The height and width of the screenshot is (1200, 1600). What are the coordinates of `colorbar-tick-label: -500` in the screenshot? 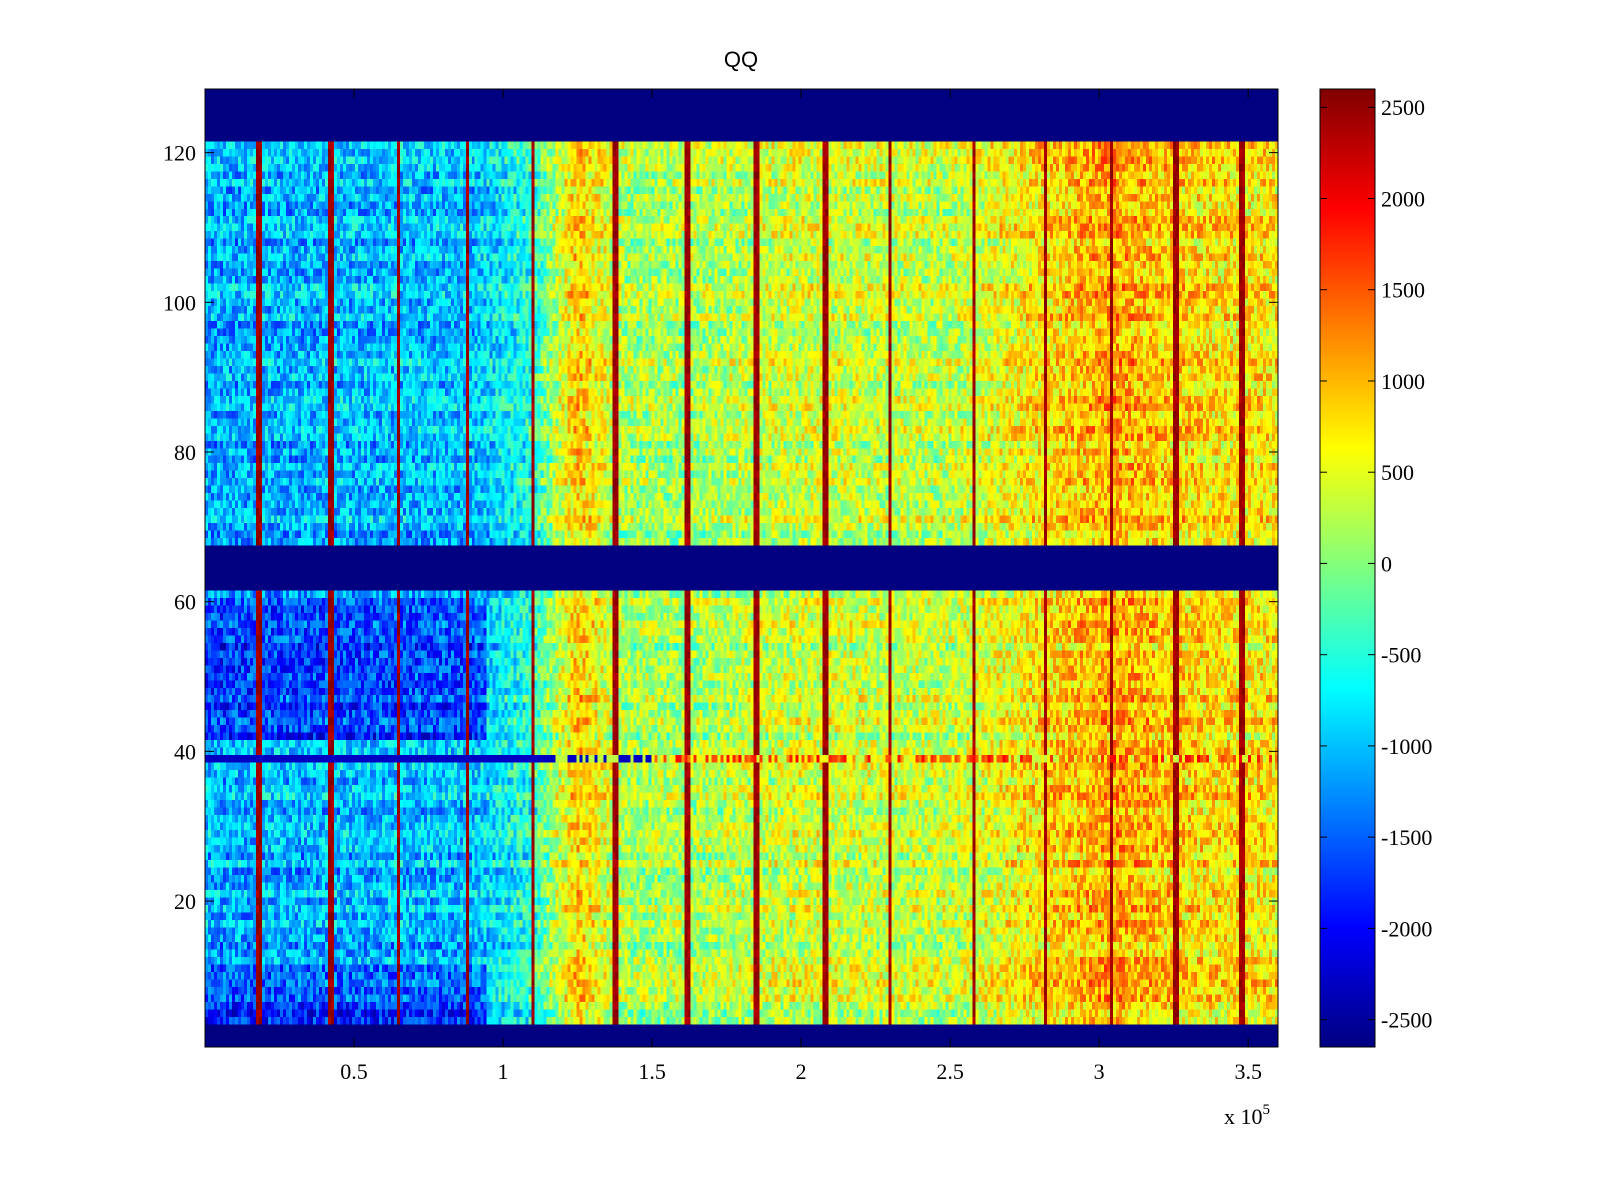 It's located at (1401, 655).